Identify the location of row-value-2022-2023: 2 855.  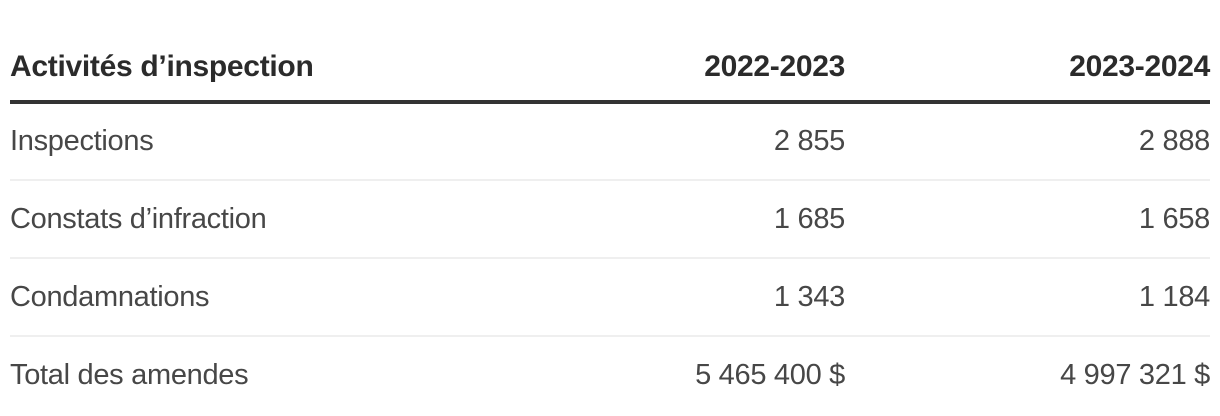
(665, 141).